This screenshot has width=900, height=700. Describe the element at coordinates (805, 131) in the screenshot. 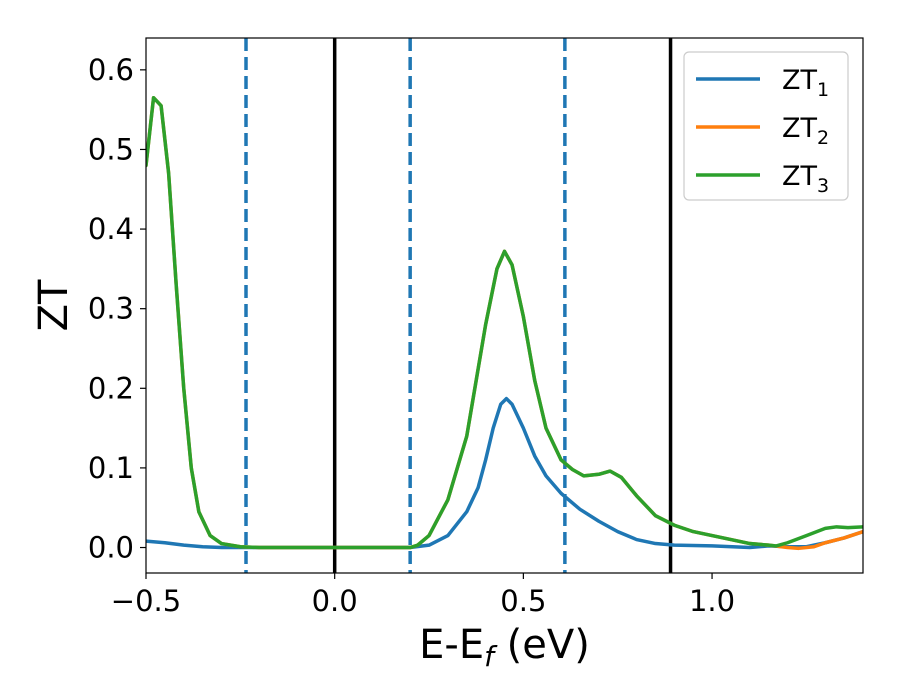

I see `legend-label-2: ZT2` at that location.